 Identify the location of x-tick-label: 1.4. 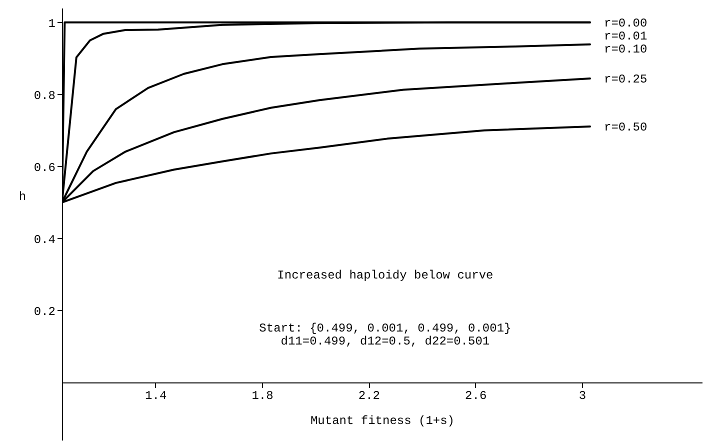
(156, 395).